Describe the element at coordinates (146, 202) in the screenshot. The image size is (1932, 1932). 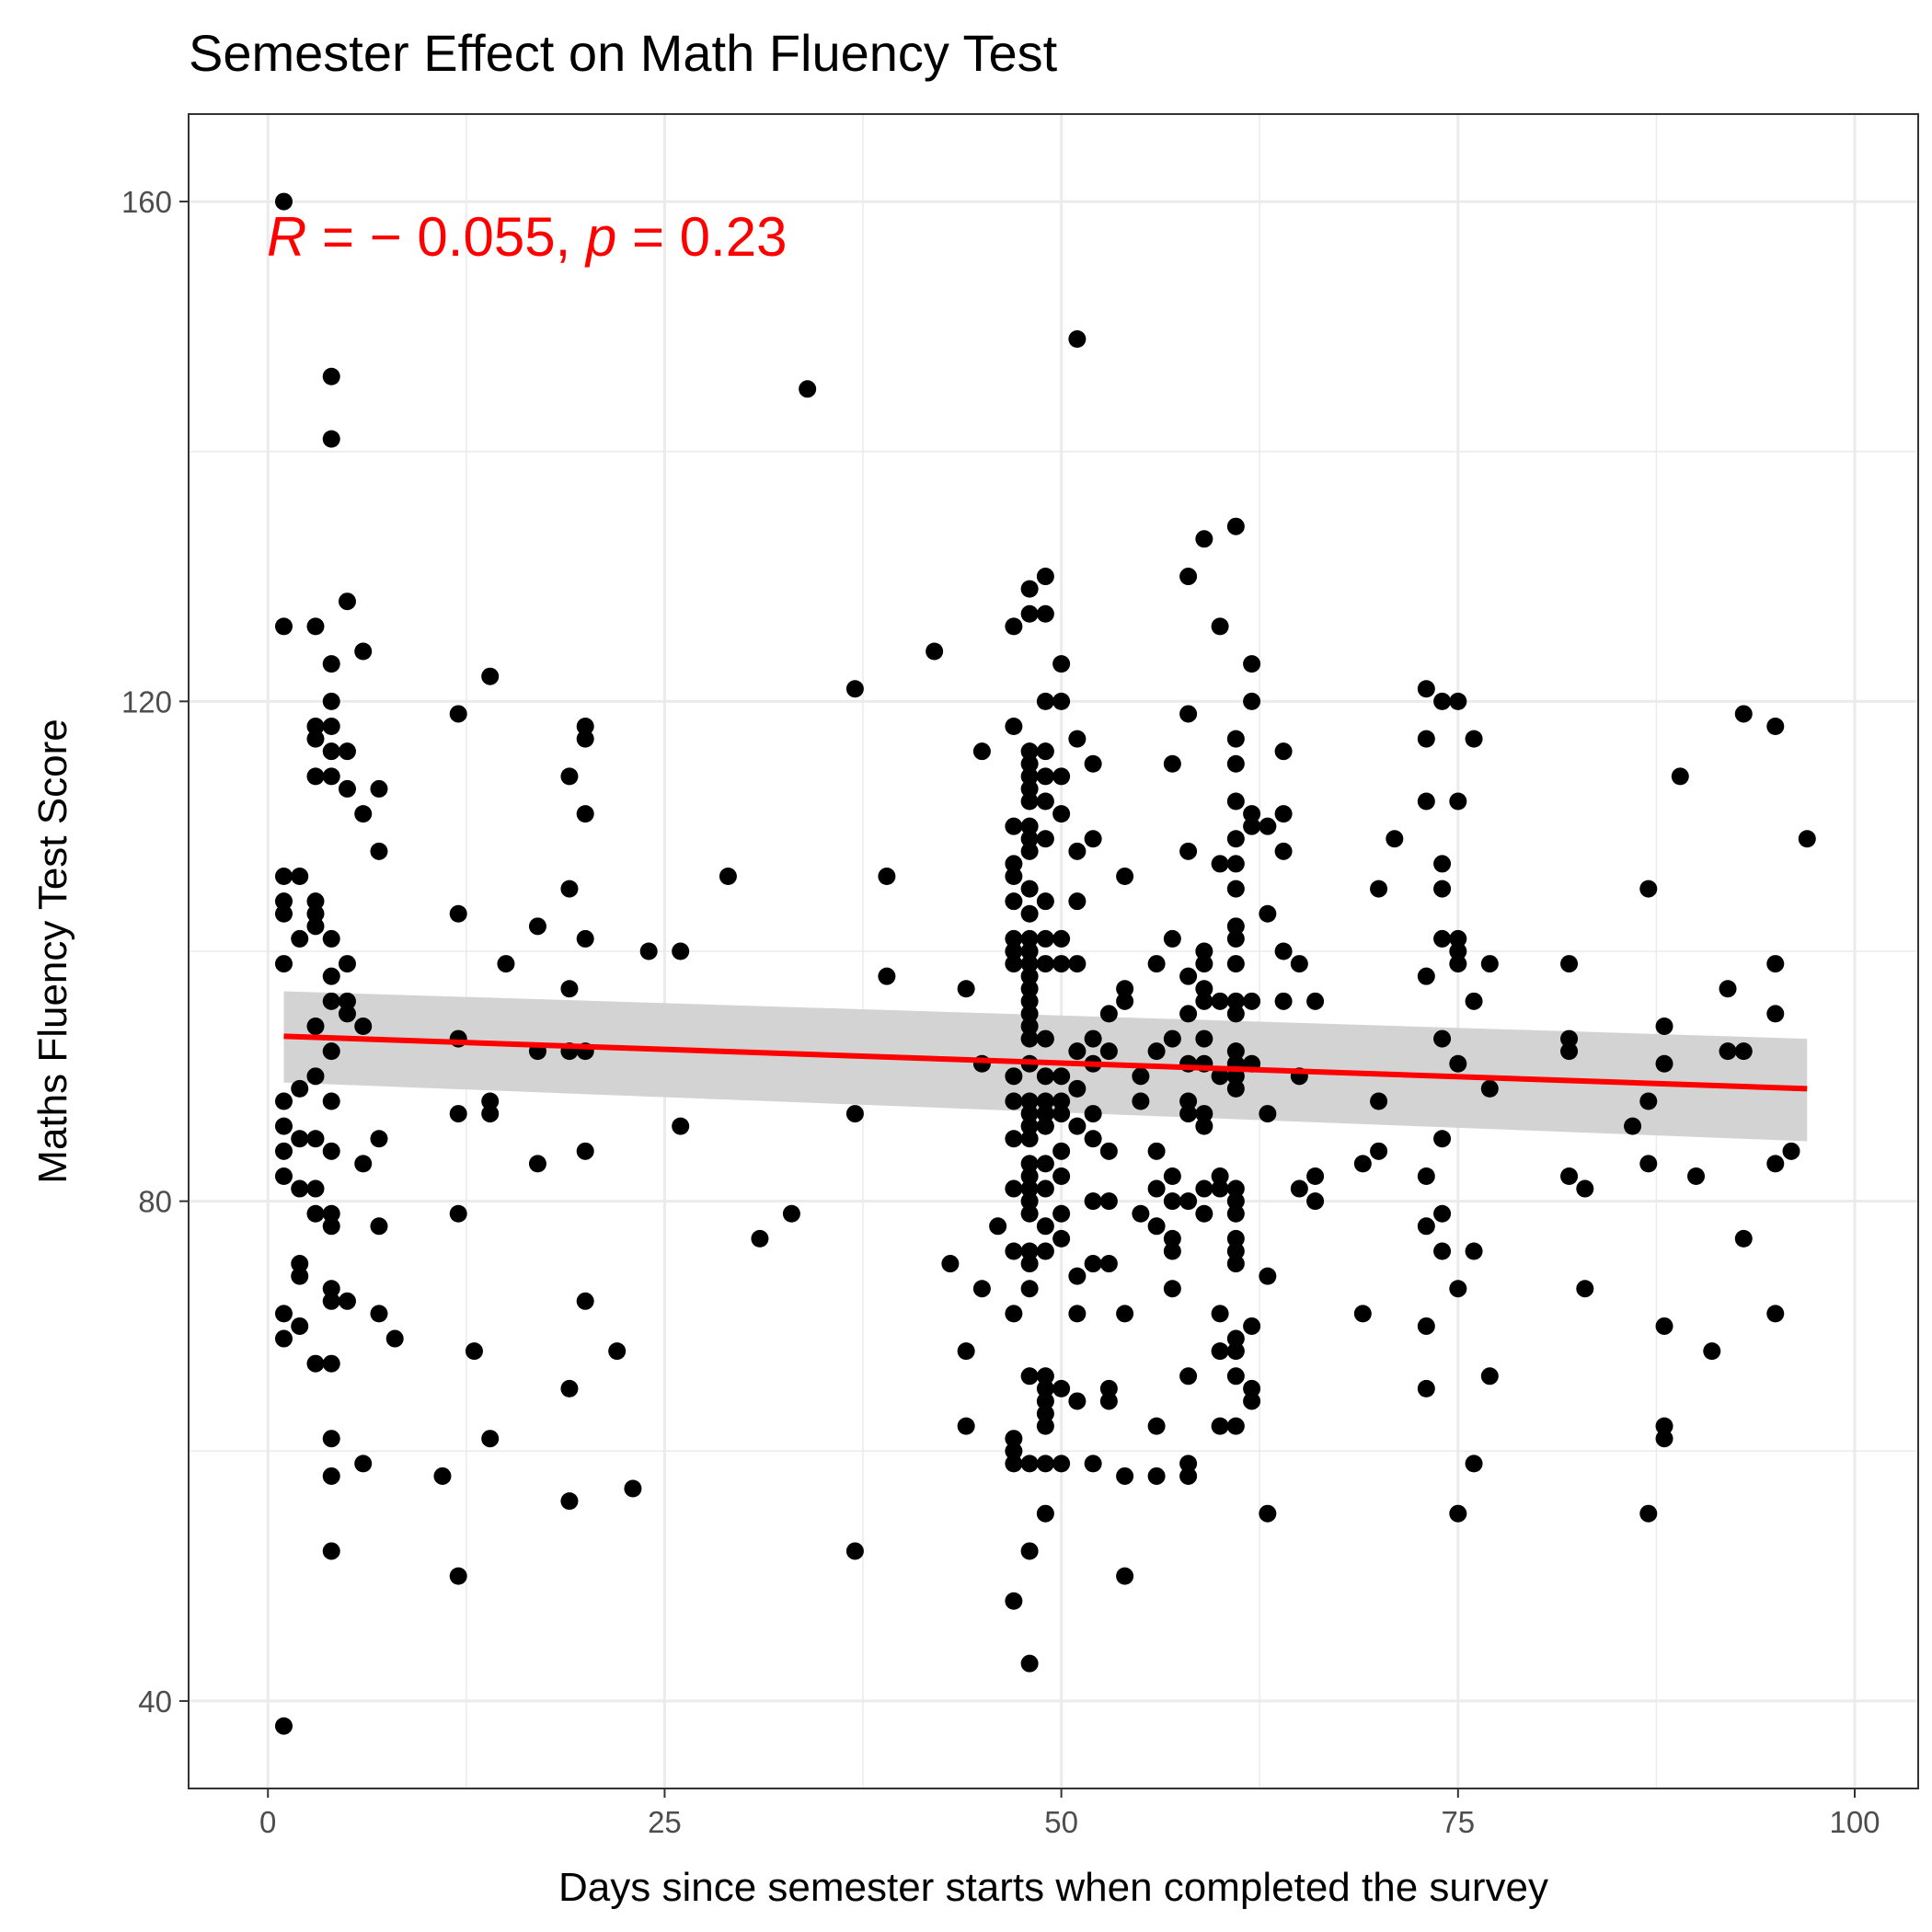
I see `y-tick-label: 160` at that location.